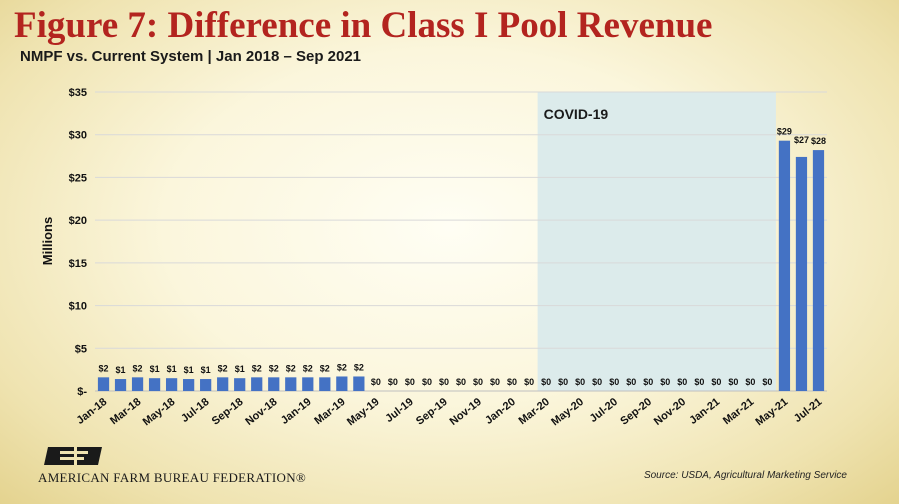 The image size is (899, 504). Describe the element at coordinates (125, 411) in the screenshot. I see `x-tick-label: Mar-18` at that location.